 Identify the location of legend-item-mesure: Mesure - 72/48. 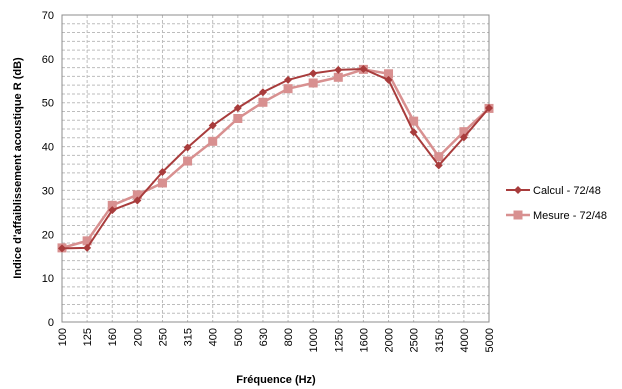
(556, 216).